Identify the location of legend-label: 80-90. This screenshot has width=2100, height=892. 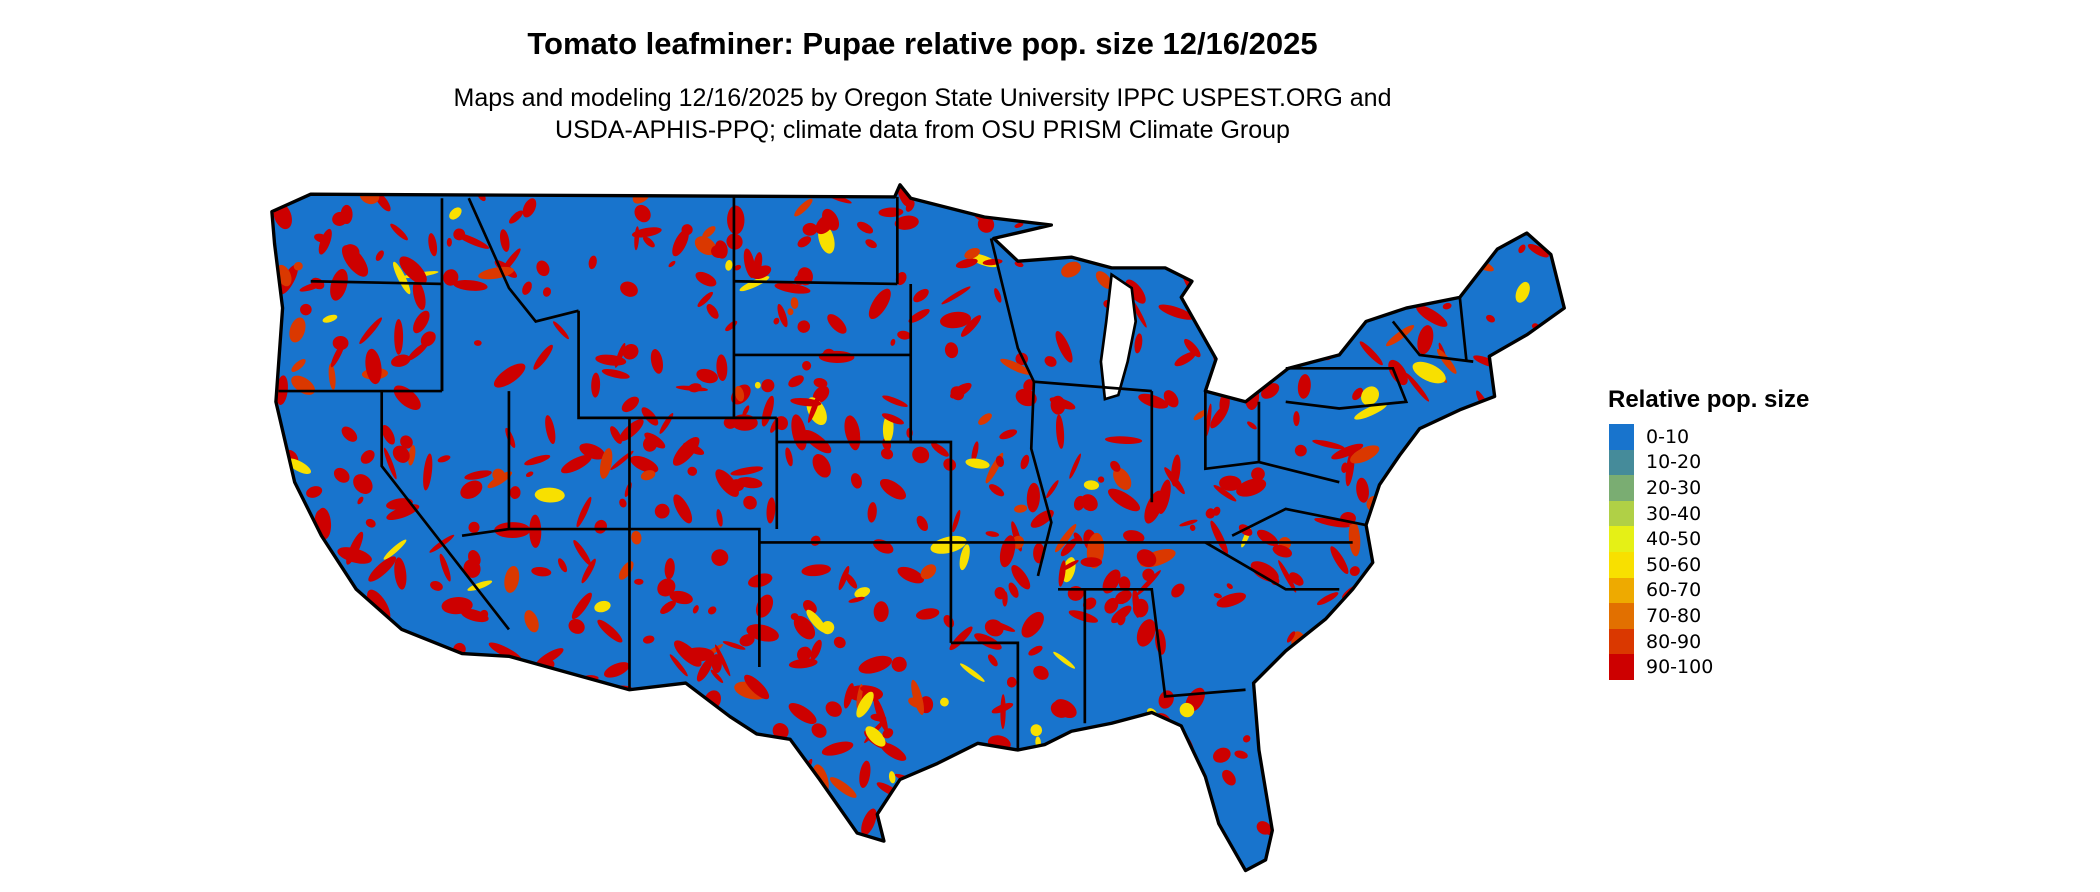
(1674, 641).